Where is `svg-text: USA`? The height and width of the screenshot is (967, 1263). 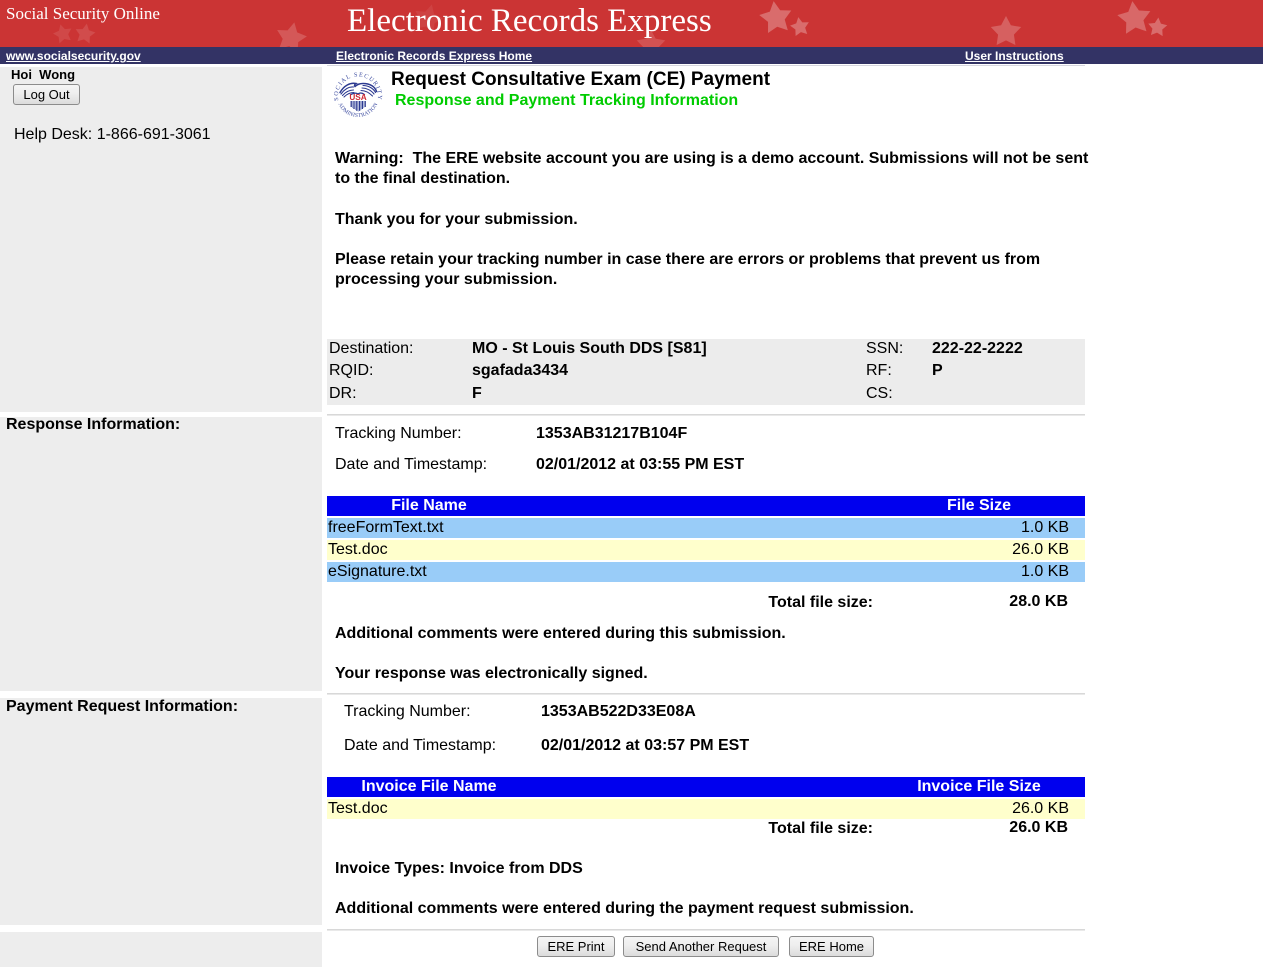
svg-text: USA is located at coordinates (357, 97).